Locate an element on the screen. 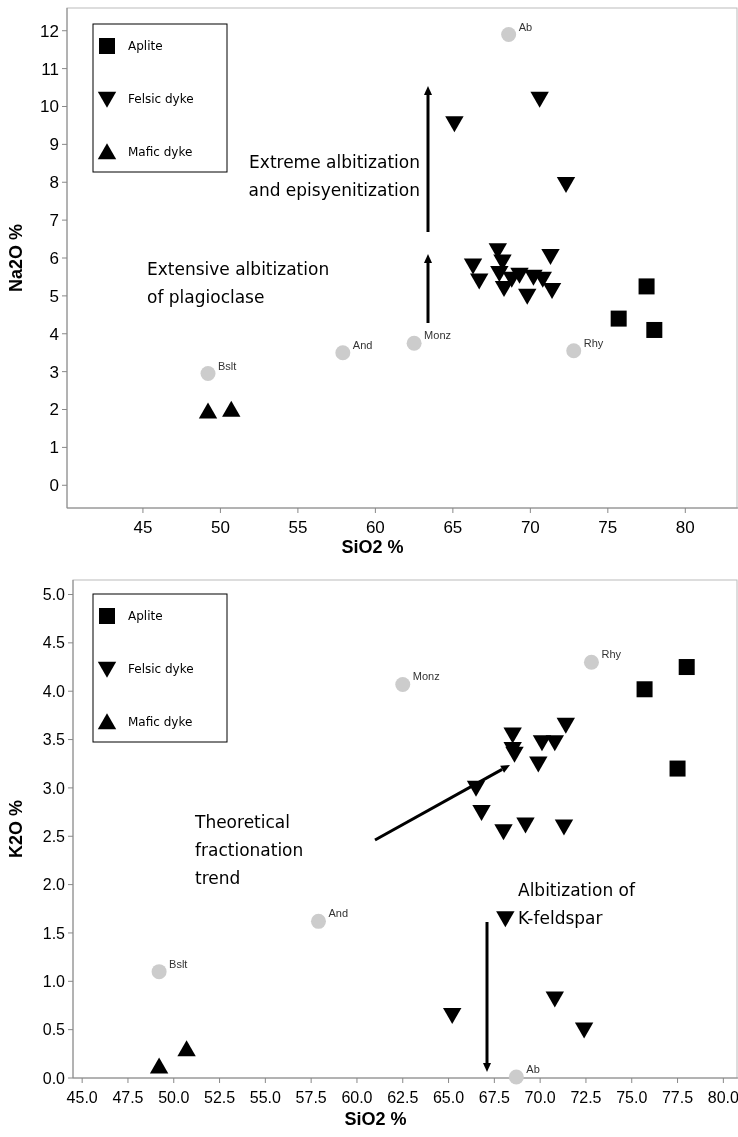  y-tick-label: 1.5 is located at coordinates (54, 933).